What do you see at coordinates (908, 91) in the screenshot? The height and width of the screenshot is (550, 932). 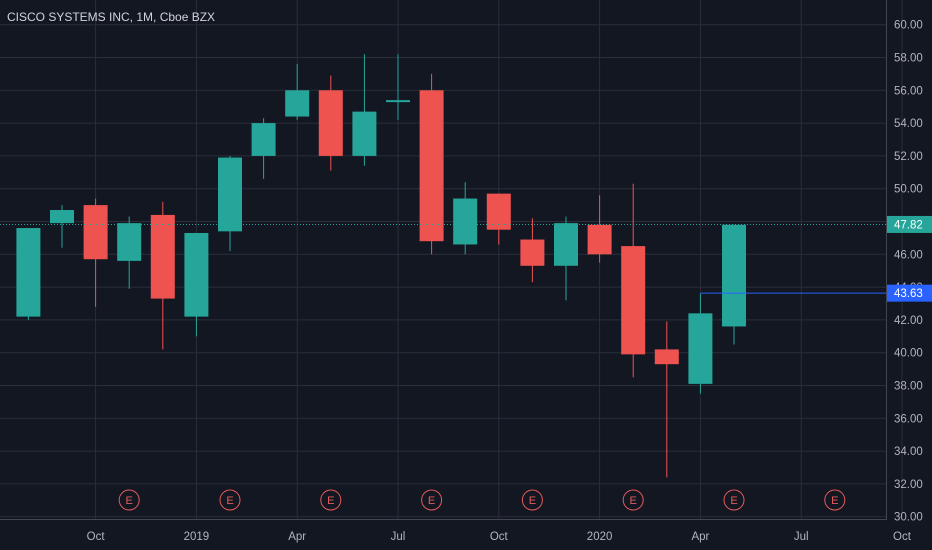 I see `price-tick-label: 56.00` at bounding box center [908, 91].